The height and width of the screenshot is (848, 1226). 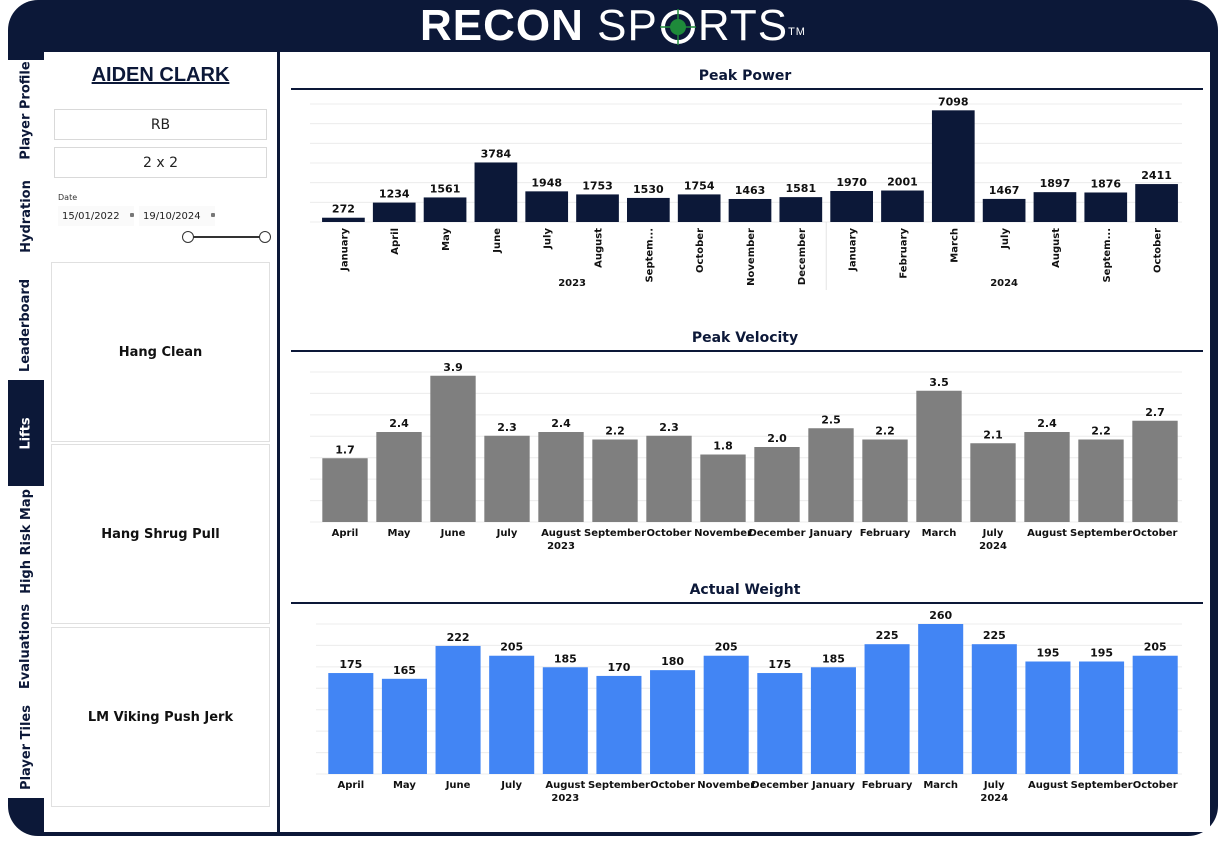 What do you see at coordinates (887, 635) in the screenshot?
I see `data-label: 225` at bounding box center [887, 635].